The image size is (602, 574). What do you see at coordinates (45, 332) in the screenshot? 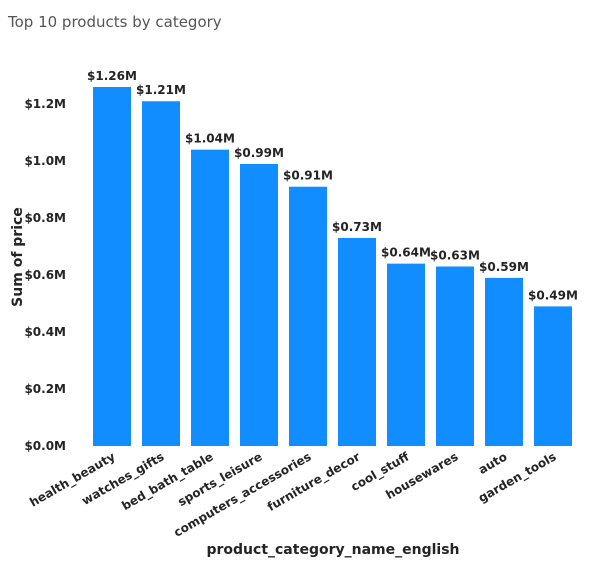
I see `y-tick-label: $0.4M` at bounding box center [45, 332].